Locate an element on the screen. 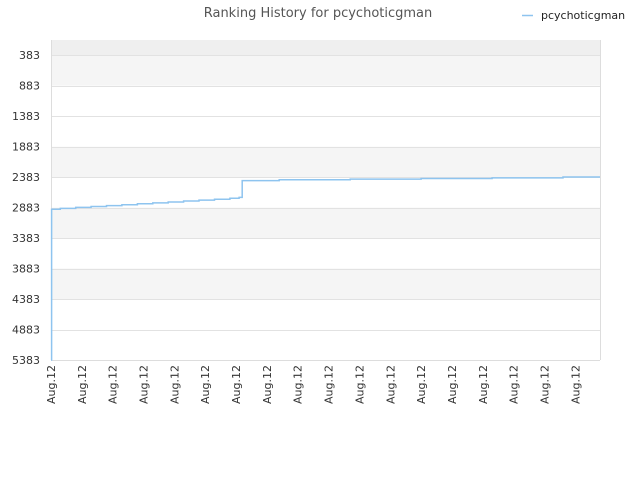 The height and width of the screenshot is (484, 640). legend: pcychoticgman is located at coordinates (573, 15).